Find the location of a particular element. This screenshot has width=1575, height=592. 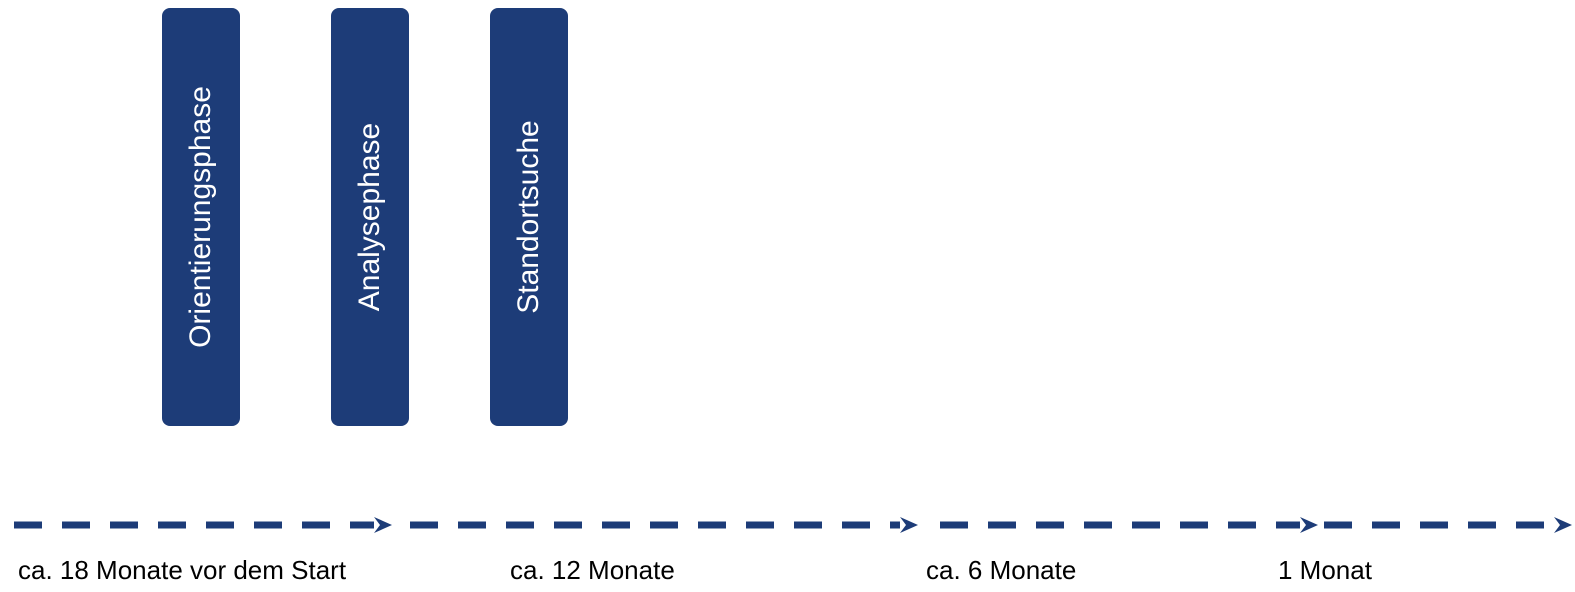

phase-box-analysephase: Analysephase is located at coordinates (370, 217).